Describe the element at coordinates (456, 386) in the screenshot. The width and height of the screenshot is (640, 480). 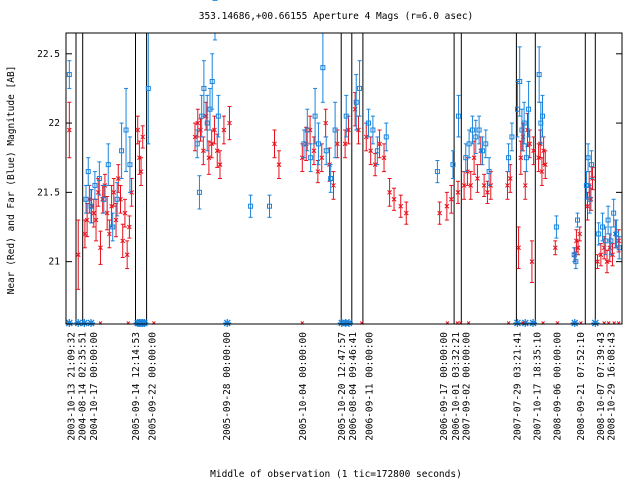
I see `x-tick-label: 2006-10-01 03:32:21` at that location.